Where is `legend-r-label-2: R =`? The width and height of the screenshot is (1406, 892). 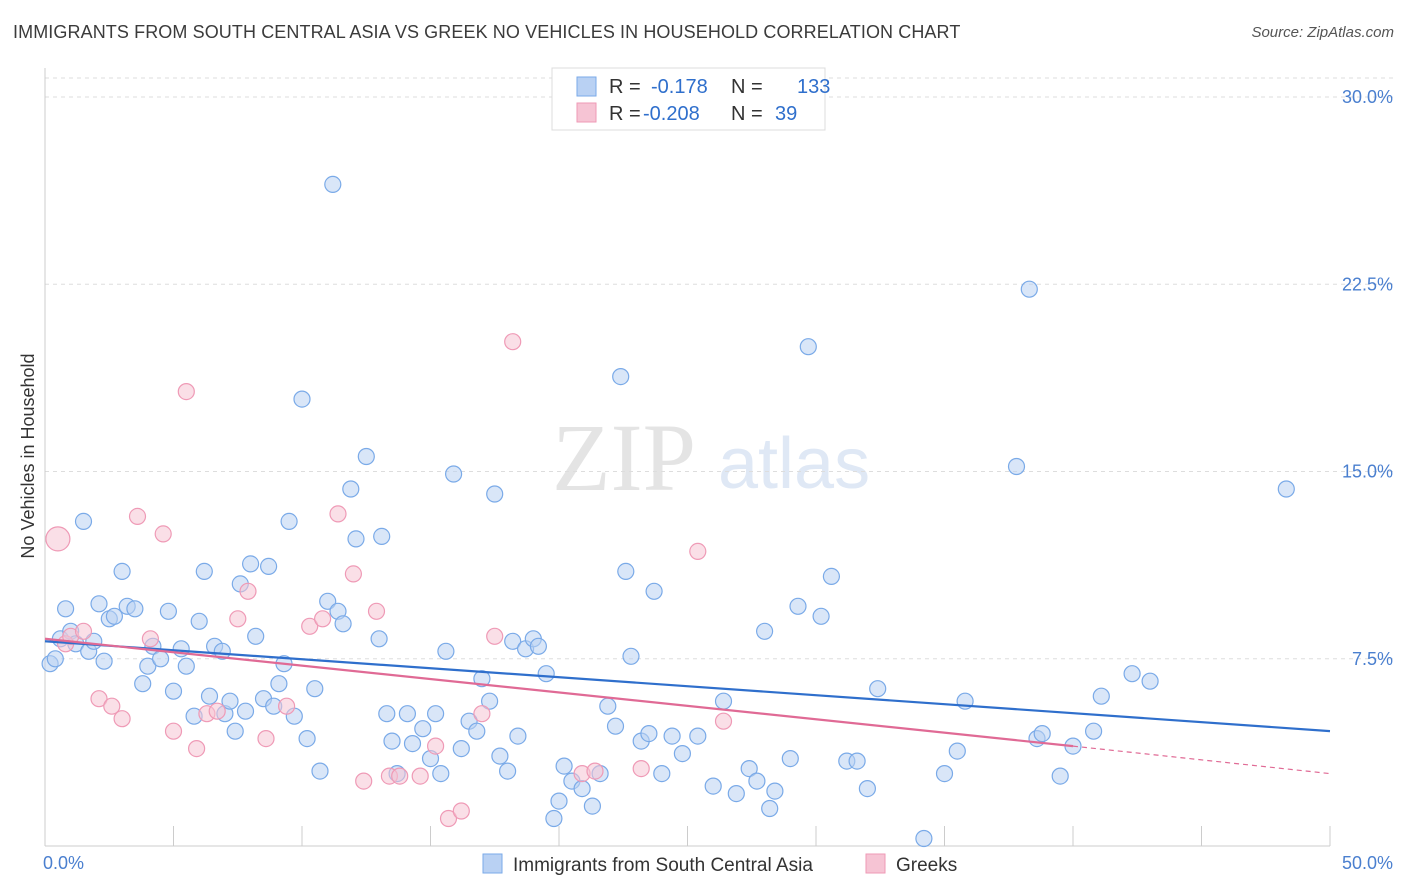
legend-r-label-2: R = is located at coordinates (625, 114).